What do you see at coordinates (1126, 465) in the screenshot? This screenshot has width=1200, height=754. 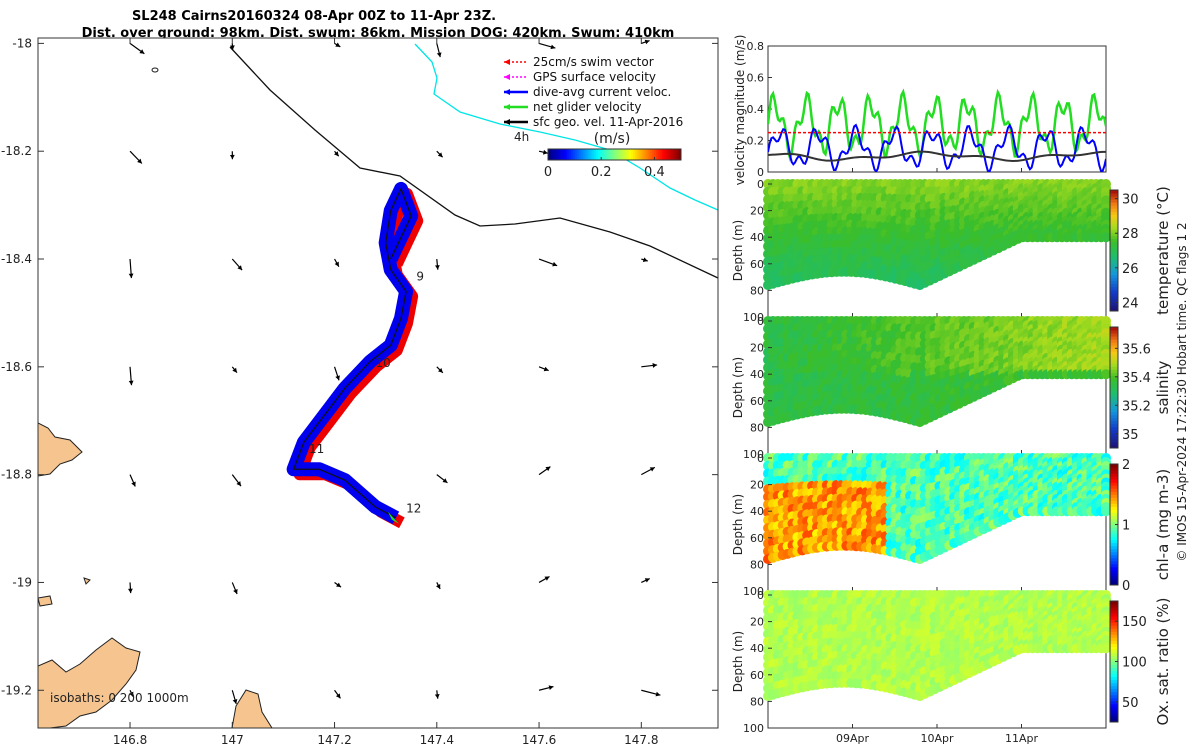 I see `section-colorbar-tick-label: 2` at bounding box center [1126, 465].